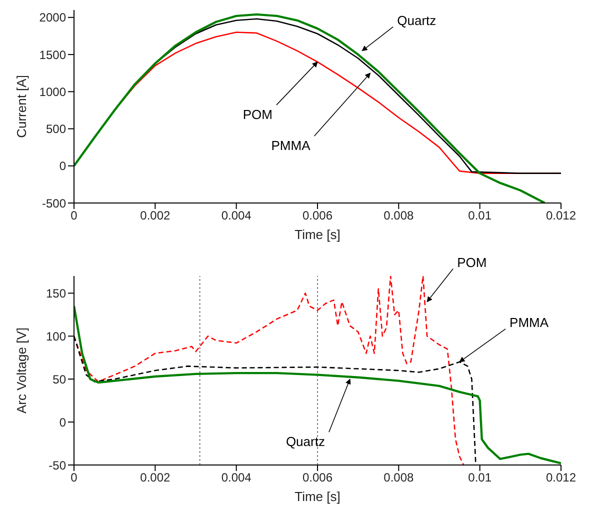 Image resolution: width=591 pixels, height=508 pixels. What do you see at coordinates (52, 91) in the screenshot?
I see `y-tick-label: 1000` at bounding box center [52, 91].